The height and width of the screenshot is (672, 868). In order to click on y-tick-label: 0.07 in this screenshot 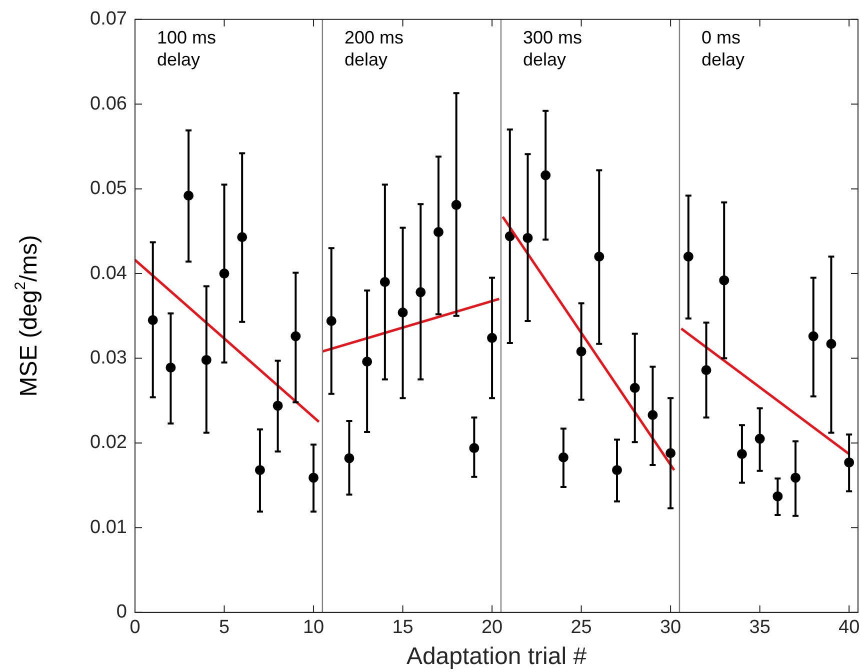, I will do `click(108, 19)`.